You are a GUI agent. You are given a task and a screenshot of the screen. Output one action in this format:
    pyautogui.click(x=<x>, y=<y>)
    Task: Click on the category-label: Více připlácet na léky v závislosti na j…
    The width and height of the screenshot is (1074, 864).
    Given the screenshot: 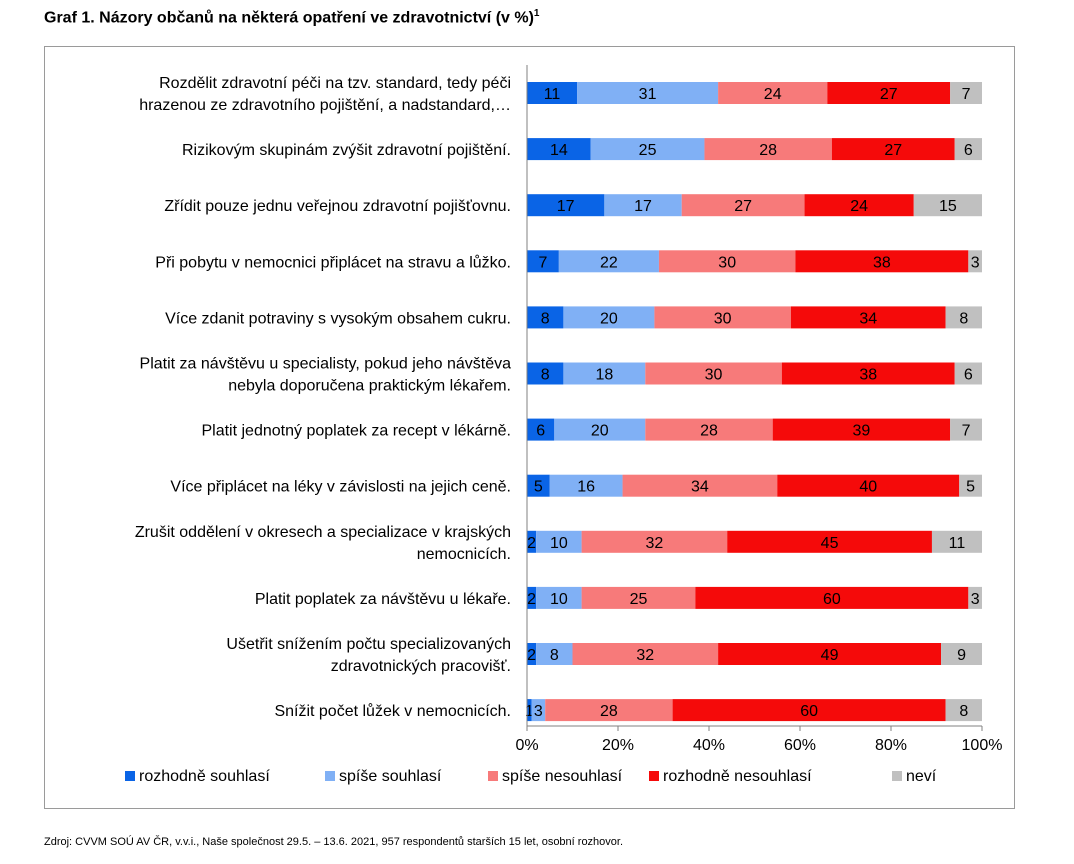 What is the action you would take?
    pyautogui.click(x=340, y=487)
    